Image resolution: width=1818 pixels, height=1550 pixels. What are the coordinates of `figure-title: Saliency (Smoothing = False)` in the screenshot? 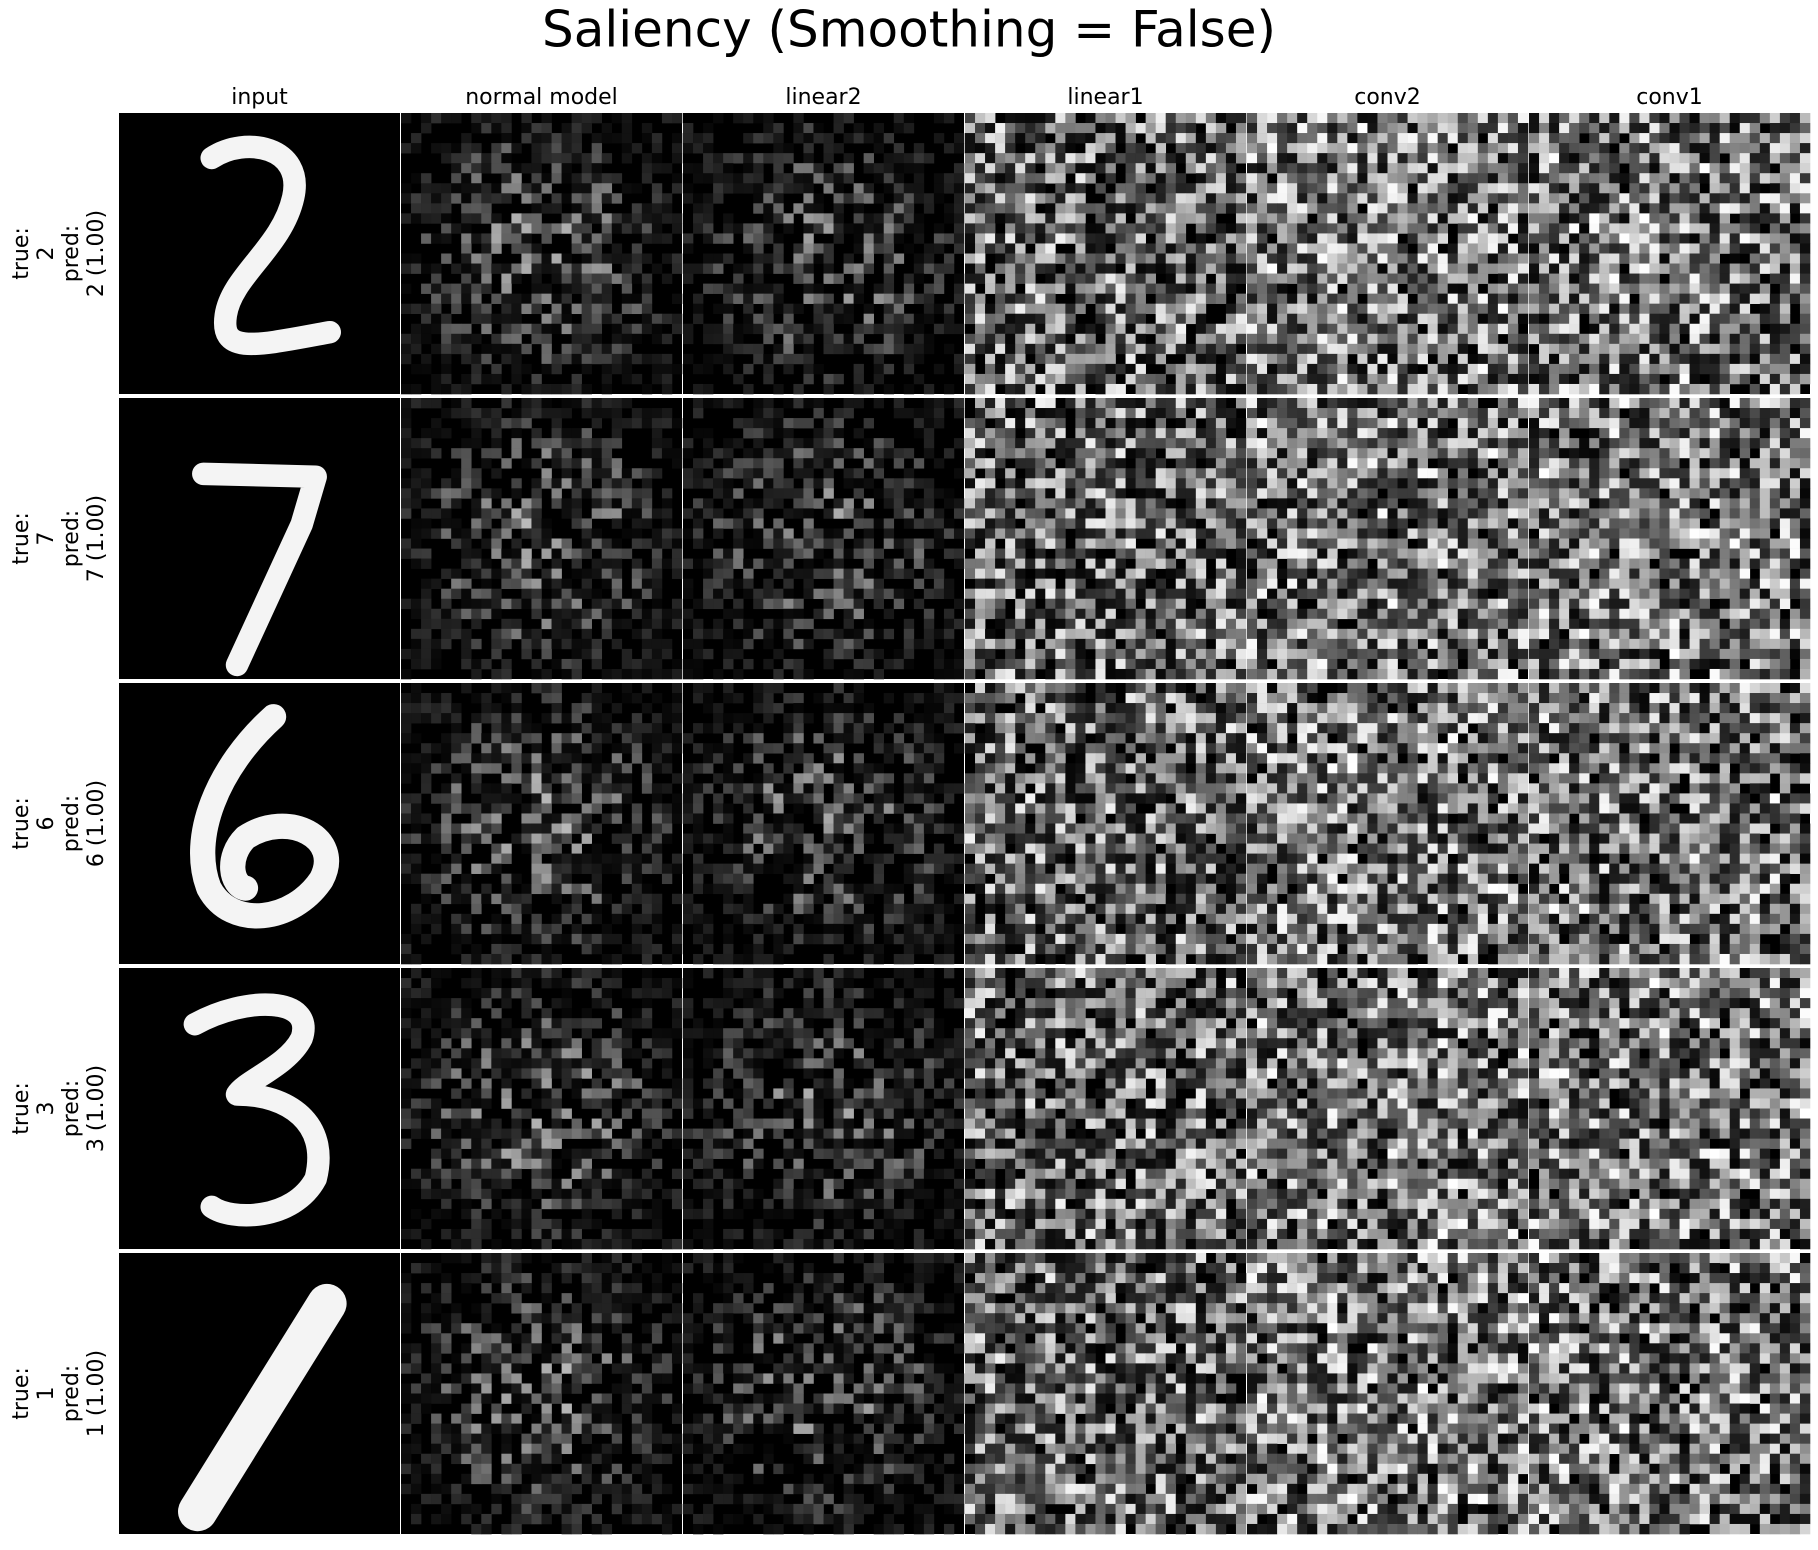 It's located at (909, 30).